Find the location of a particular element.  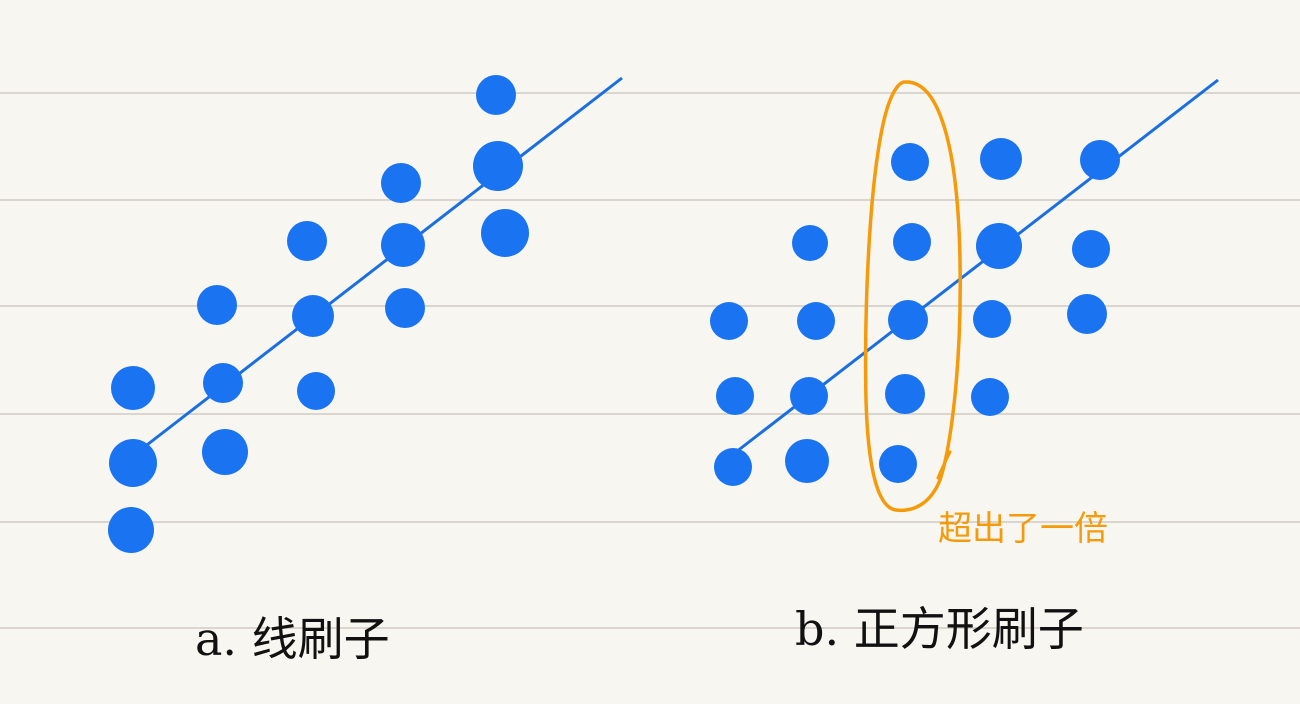

diagram-a-caption: a. 线刷子 is located at coordinates (292, 639).